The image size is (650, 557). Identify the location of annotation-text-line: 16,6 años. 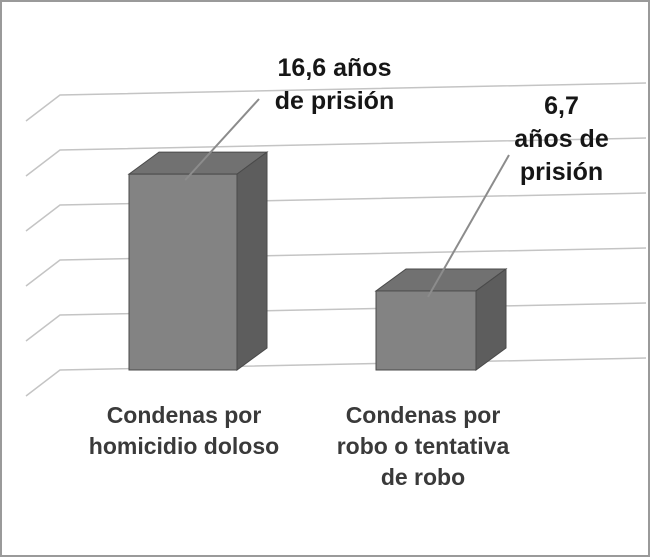
(334, 68).